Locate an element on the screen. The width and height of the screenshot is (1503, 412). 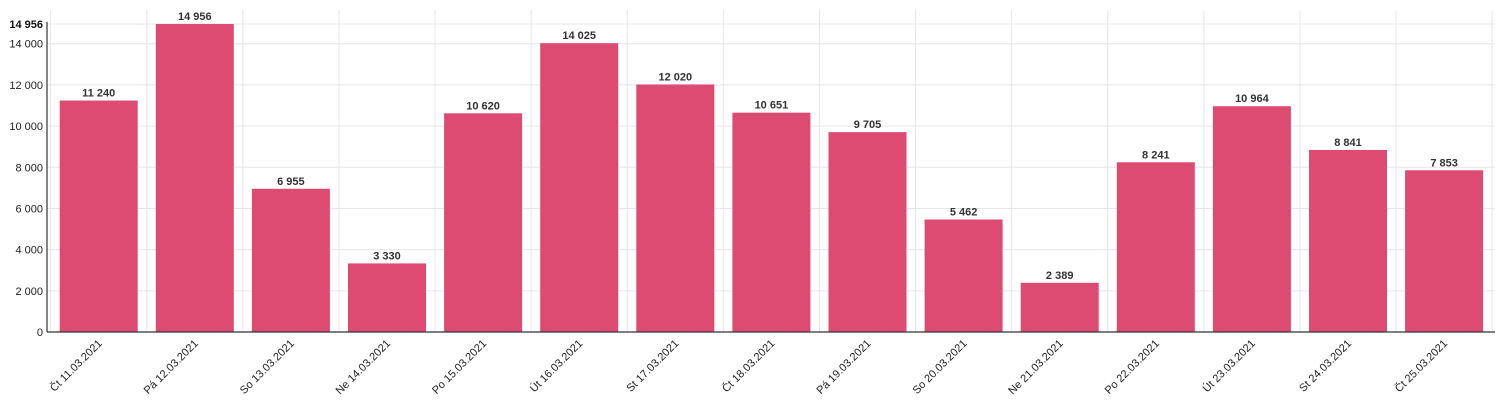
y-tick-label: 4 000 is located at coordinates (29, 251).